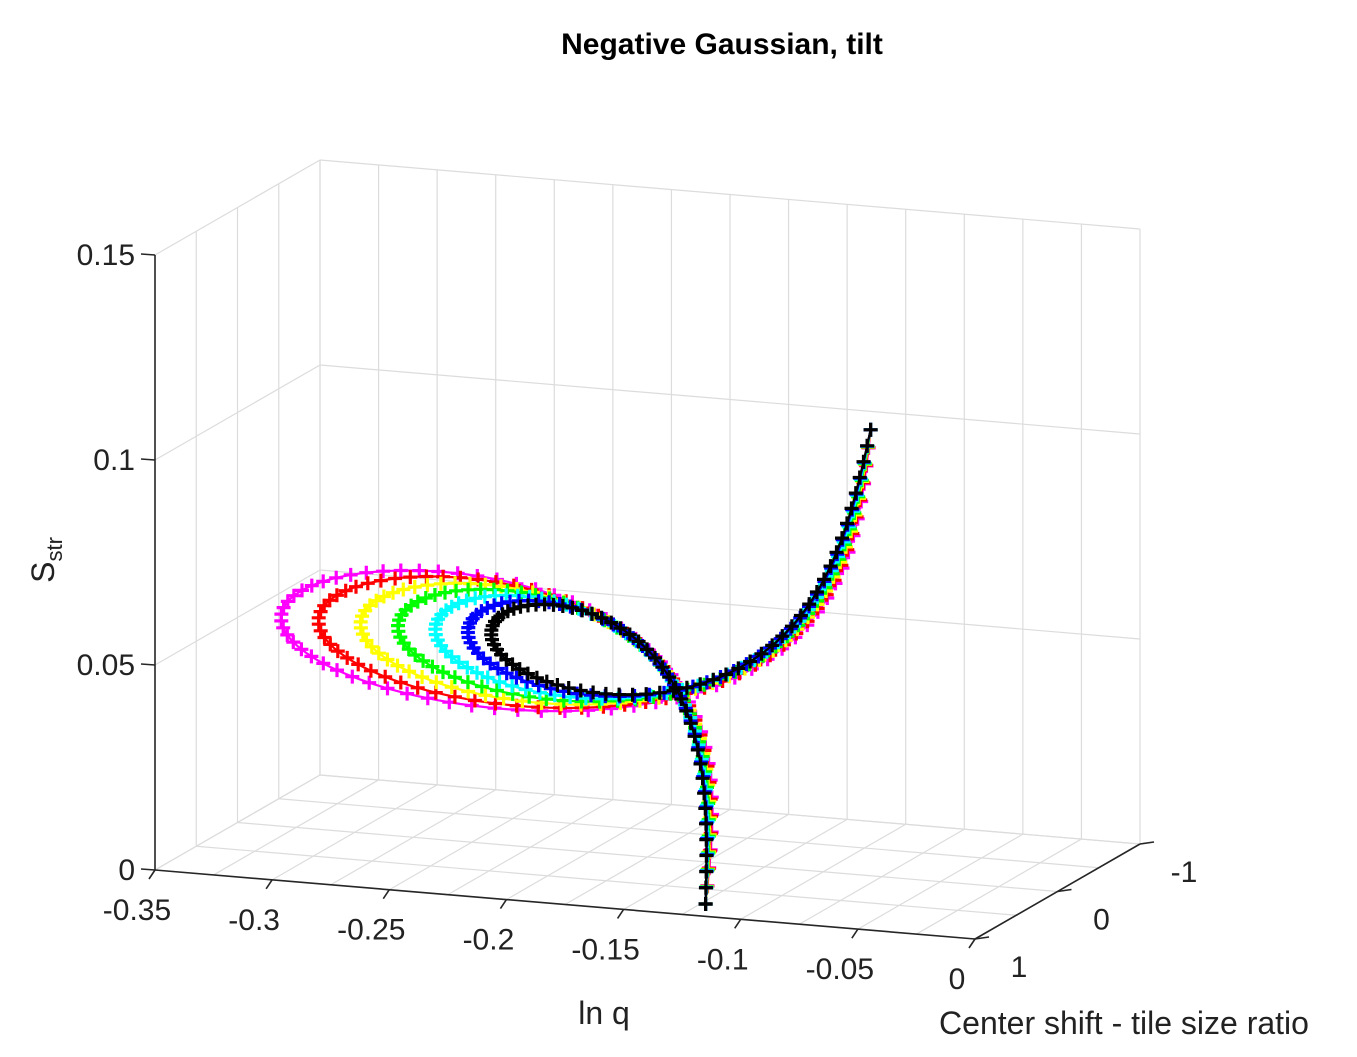 Image resolution: width=1357 pixels, height=1057 pixels. What do you see at coordinates (1184, 872) in the screenshot?
I see `y-tick-label: -1` at bounding box center [1184, 872].